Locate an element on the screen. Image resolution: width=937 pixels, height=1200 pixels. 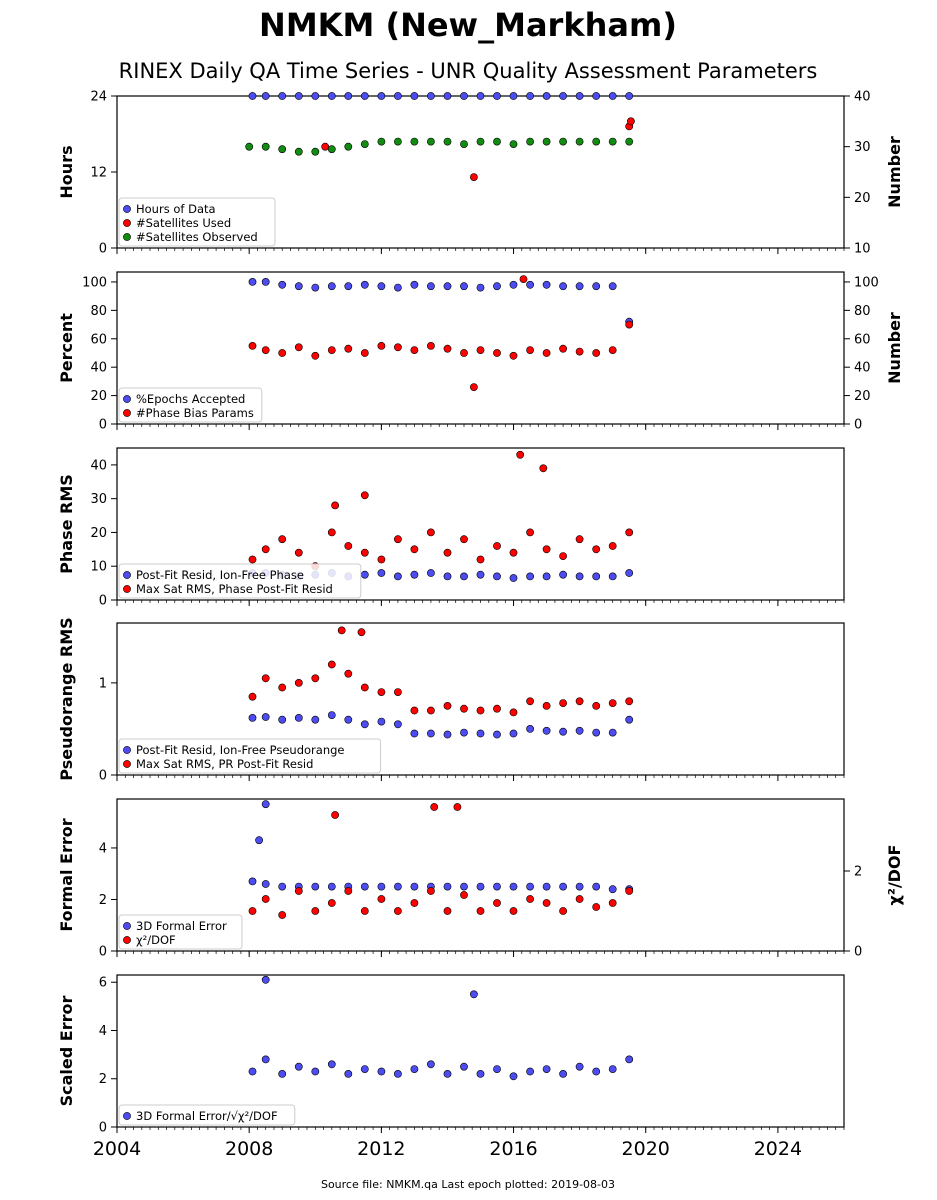
y-tick-label: 80 is located at coordinates (98, 311).